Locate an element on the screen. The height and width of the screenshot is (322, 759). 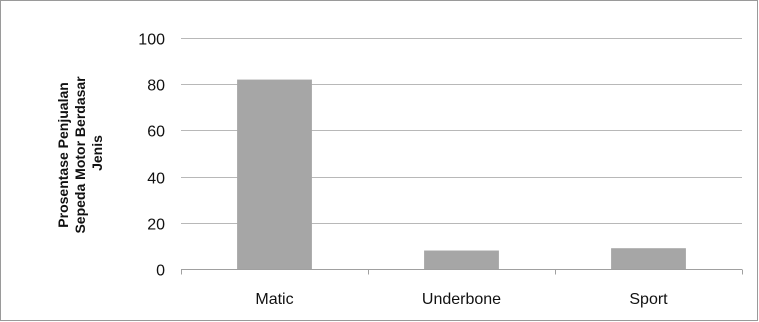
y-tick-label: 100 is located at coordinates (151, 40).